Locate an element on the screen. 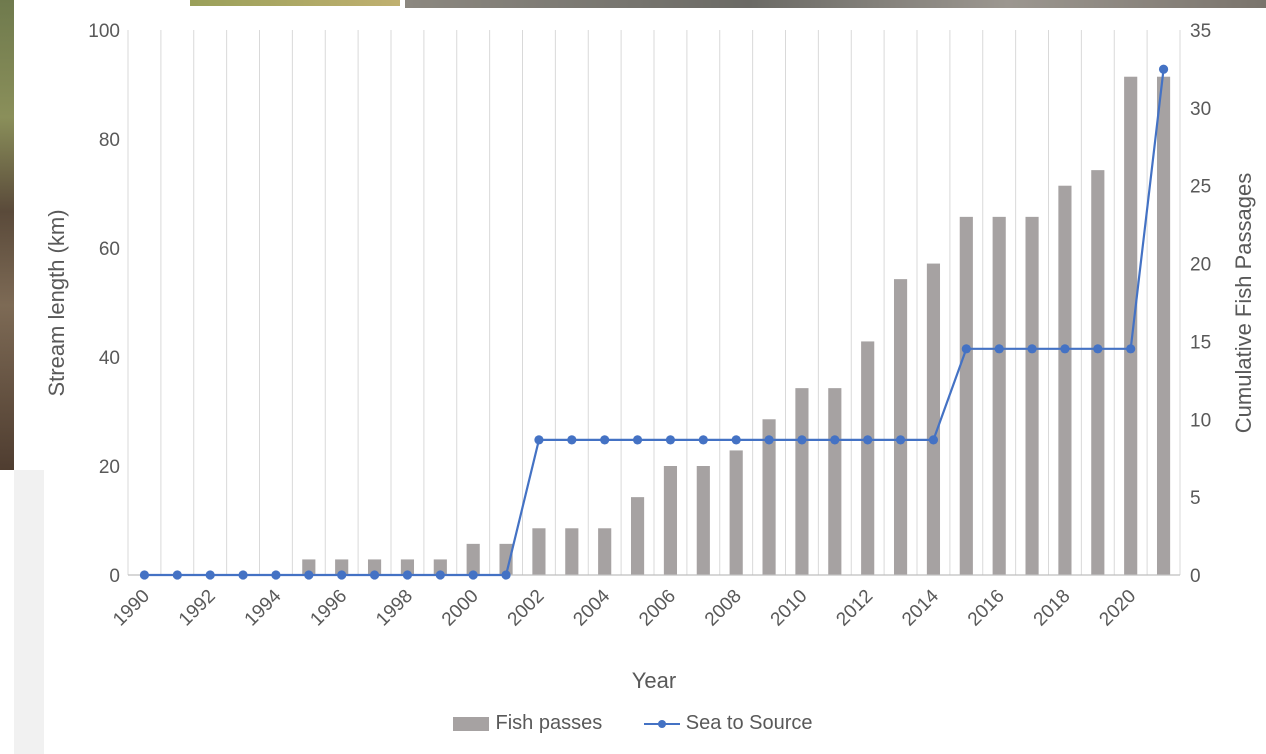 The image size is (1266, 754). x-tick-label: 2006 is located at coordinates (657, 608).